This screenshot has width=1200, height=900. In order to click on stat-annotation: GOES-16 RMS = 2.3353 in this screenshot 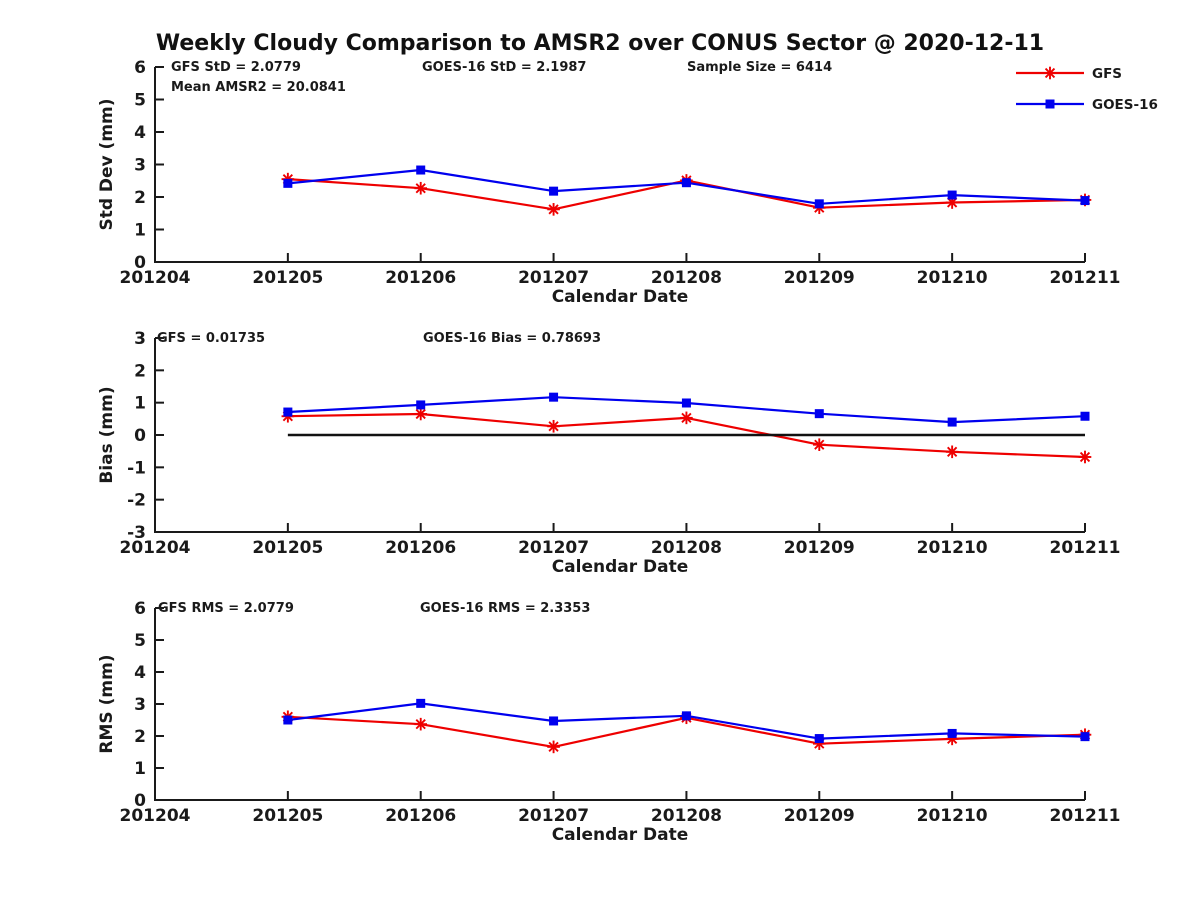, I will do `click(505, 608)`.